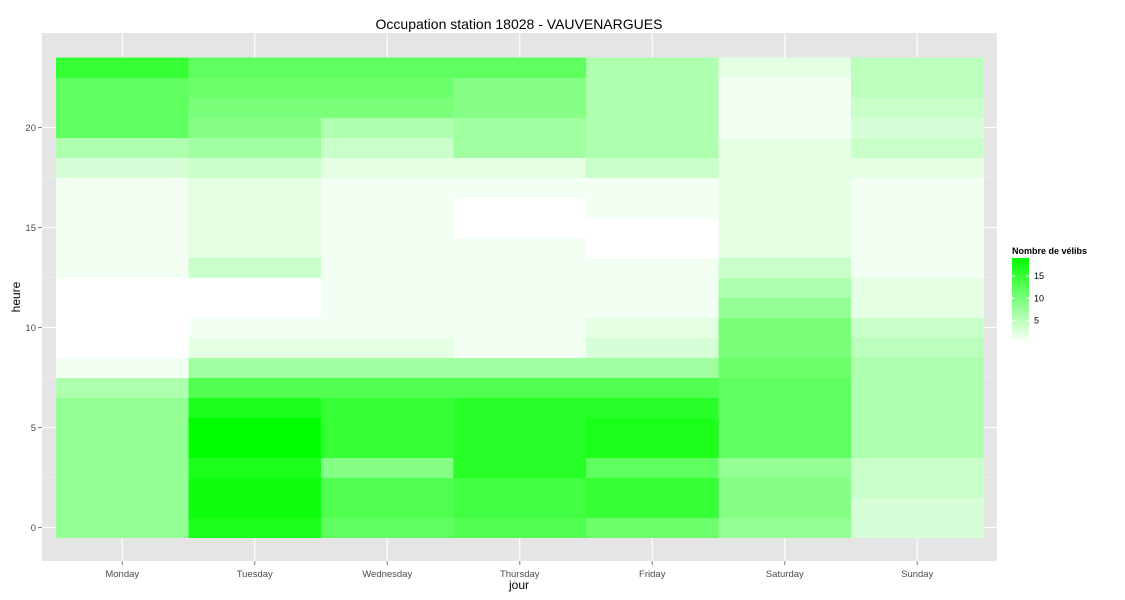 The image size is (1125, 600). Describe the element at coordinates (917, 574) in the screenshot. I see `x-tick-label: Sunday` at that location.